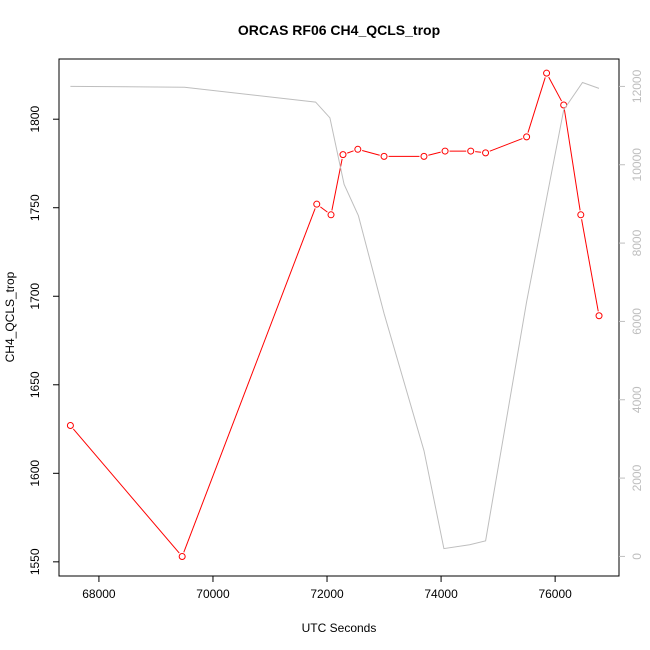 The width and height of the screenshot is (650, 650). Describe the element at coordinates (35, 384) in the screenshot. I see `y-tick-label: 1650` at that location.